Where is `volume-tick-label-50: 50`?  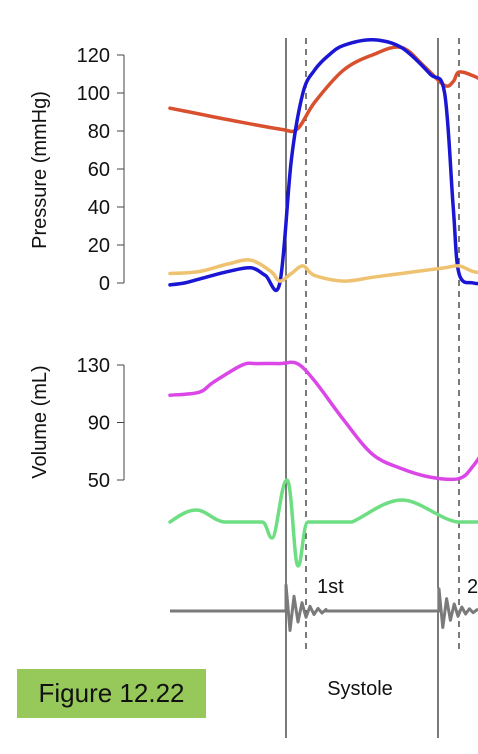 volume-tick-label-50: 50 is located at coordinates (99, 481).